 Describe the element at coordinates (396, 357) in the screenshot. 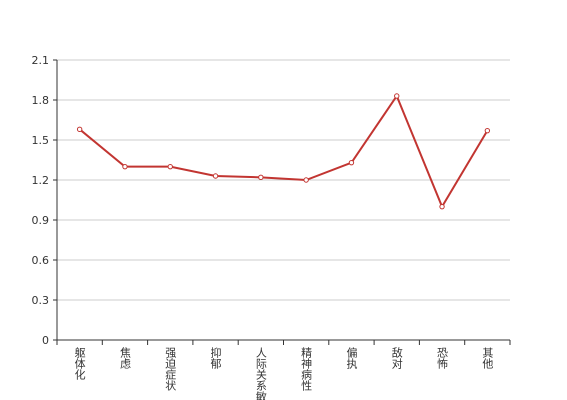

I see `x-tick-label: 敌对` at that location.